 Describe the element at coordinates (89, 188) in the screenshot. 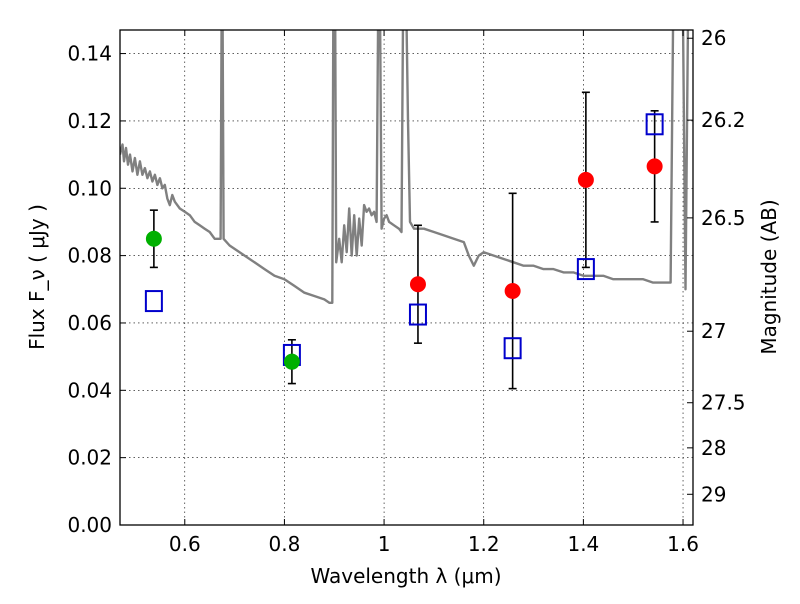

I see `y-tick-label: 0.10` at that location.